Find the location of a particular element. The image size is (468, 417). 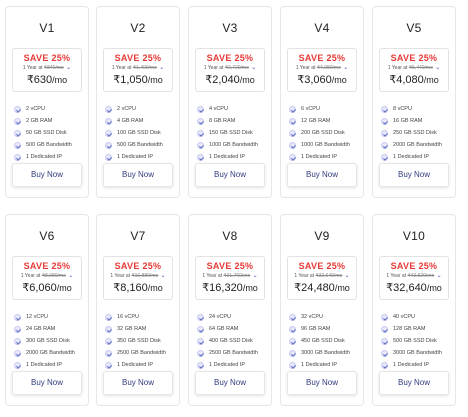

price-amount: ₹1,050 is located at coordinates (130, 80).